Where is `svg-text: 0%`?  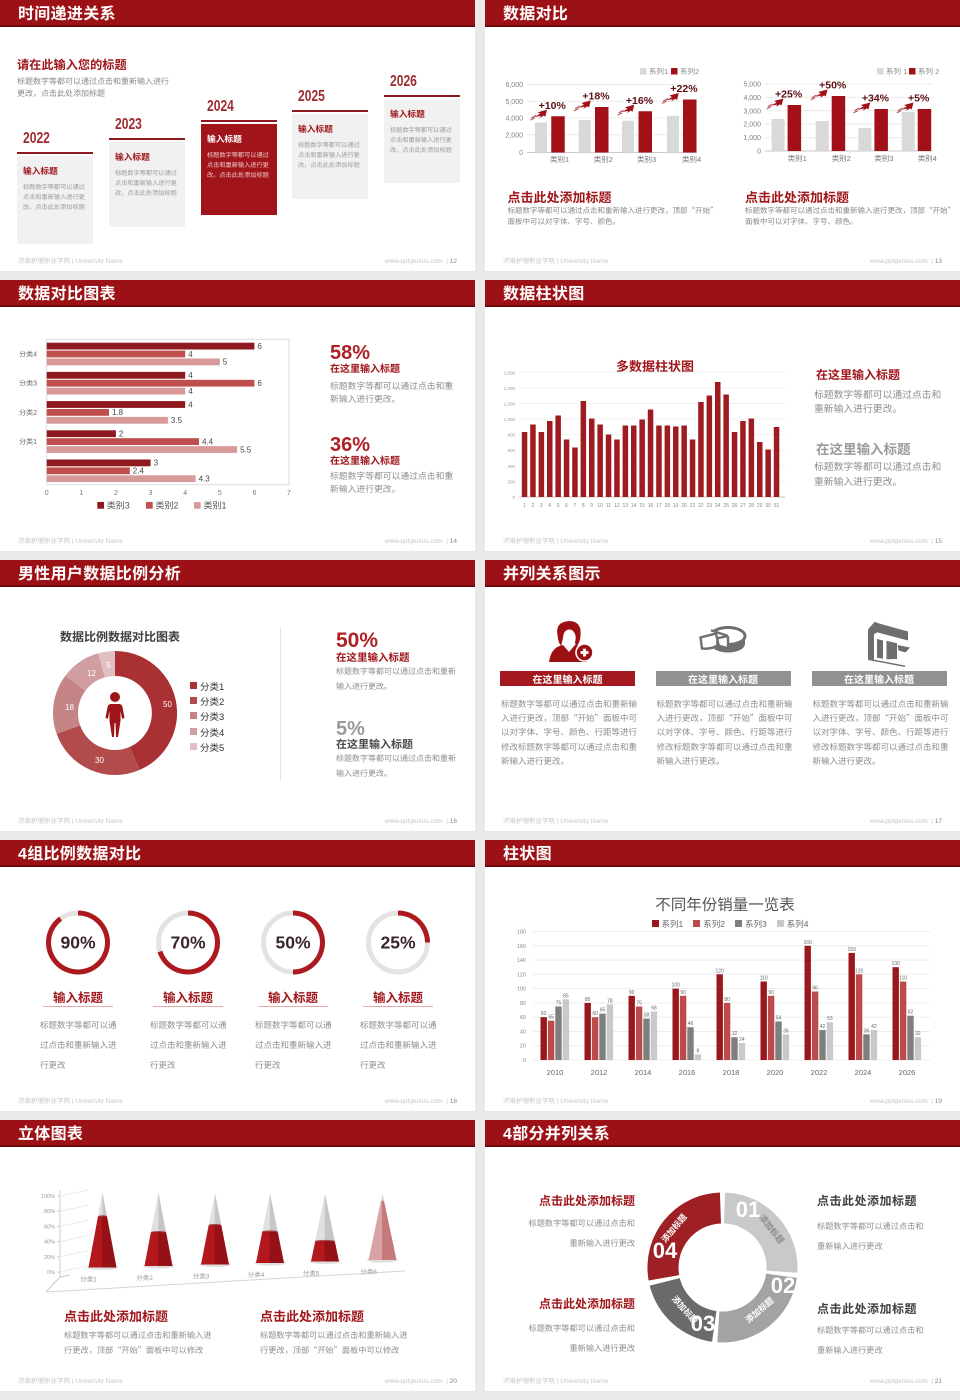 svg-text: 0% is located at coordinates (51, 1272).